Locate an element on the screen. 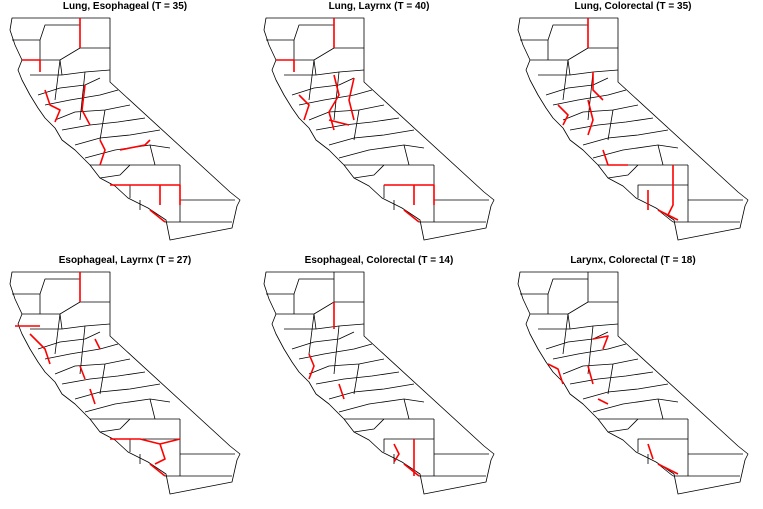 This screenshot has height=509, width=763. panel-title: Lung, Esophageal (T = 35) is located at coordinates (125, 6).